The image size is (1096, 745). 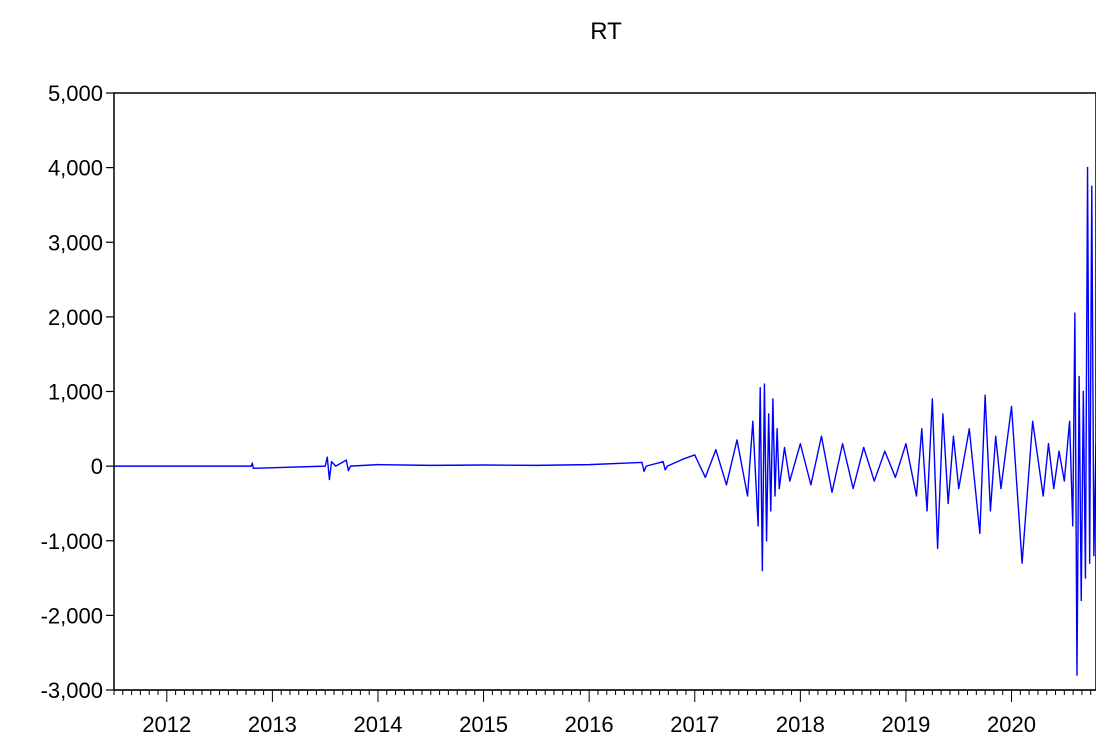 I want to click on x-tick-label: 2012, so click(x=166, y=724).